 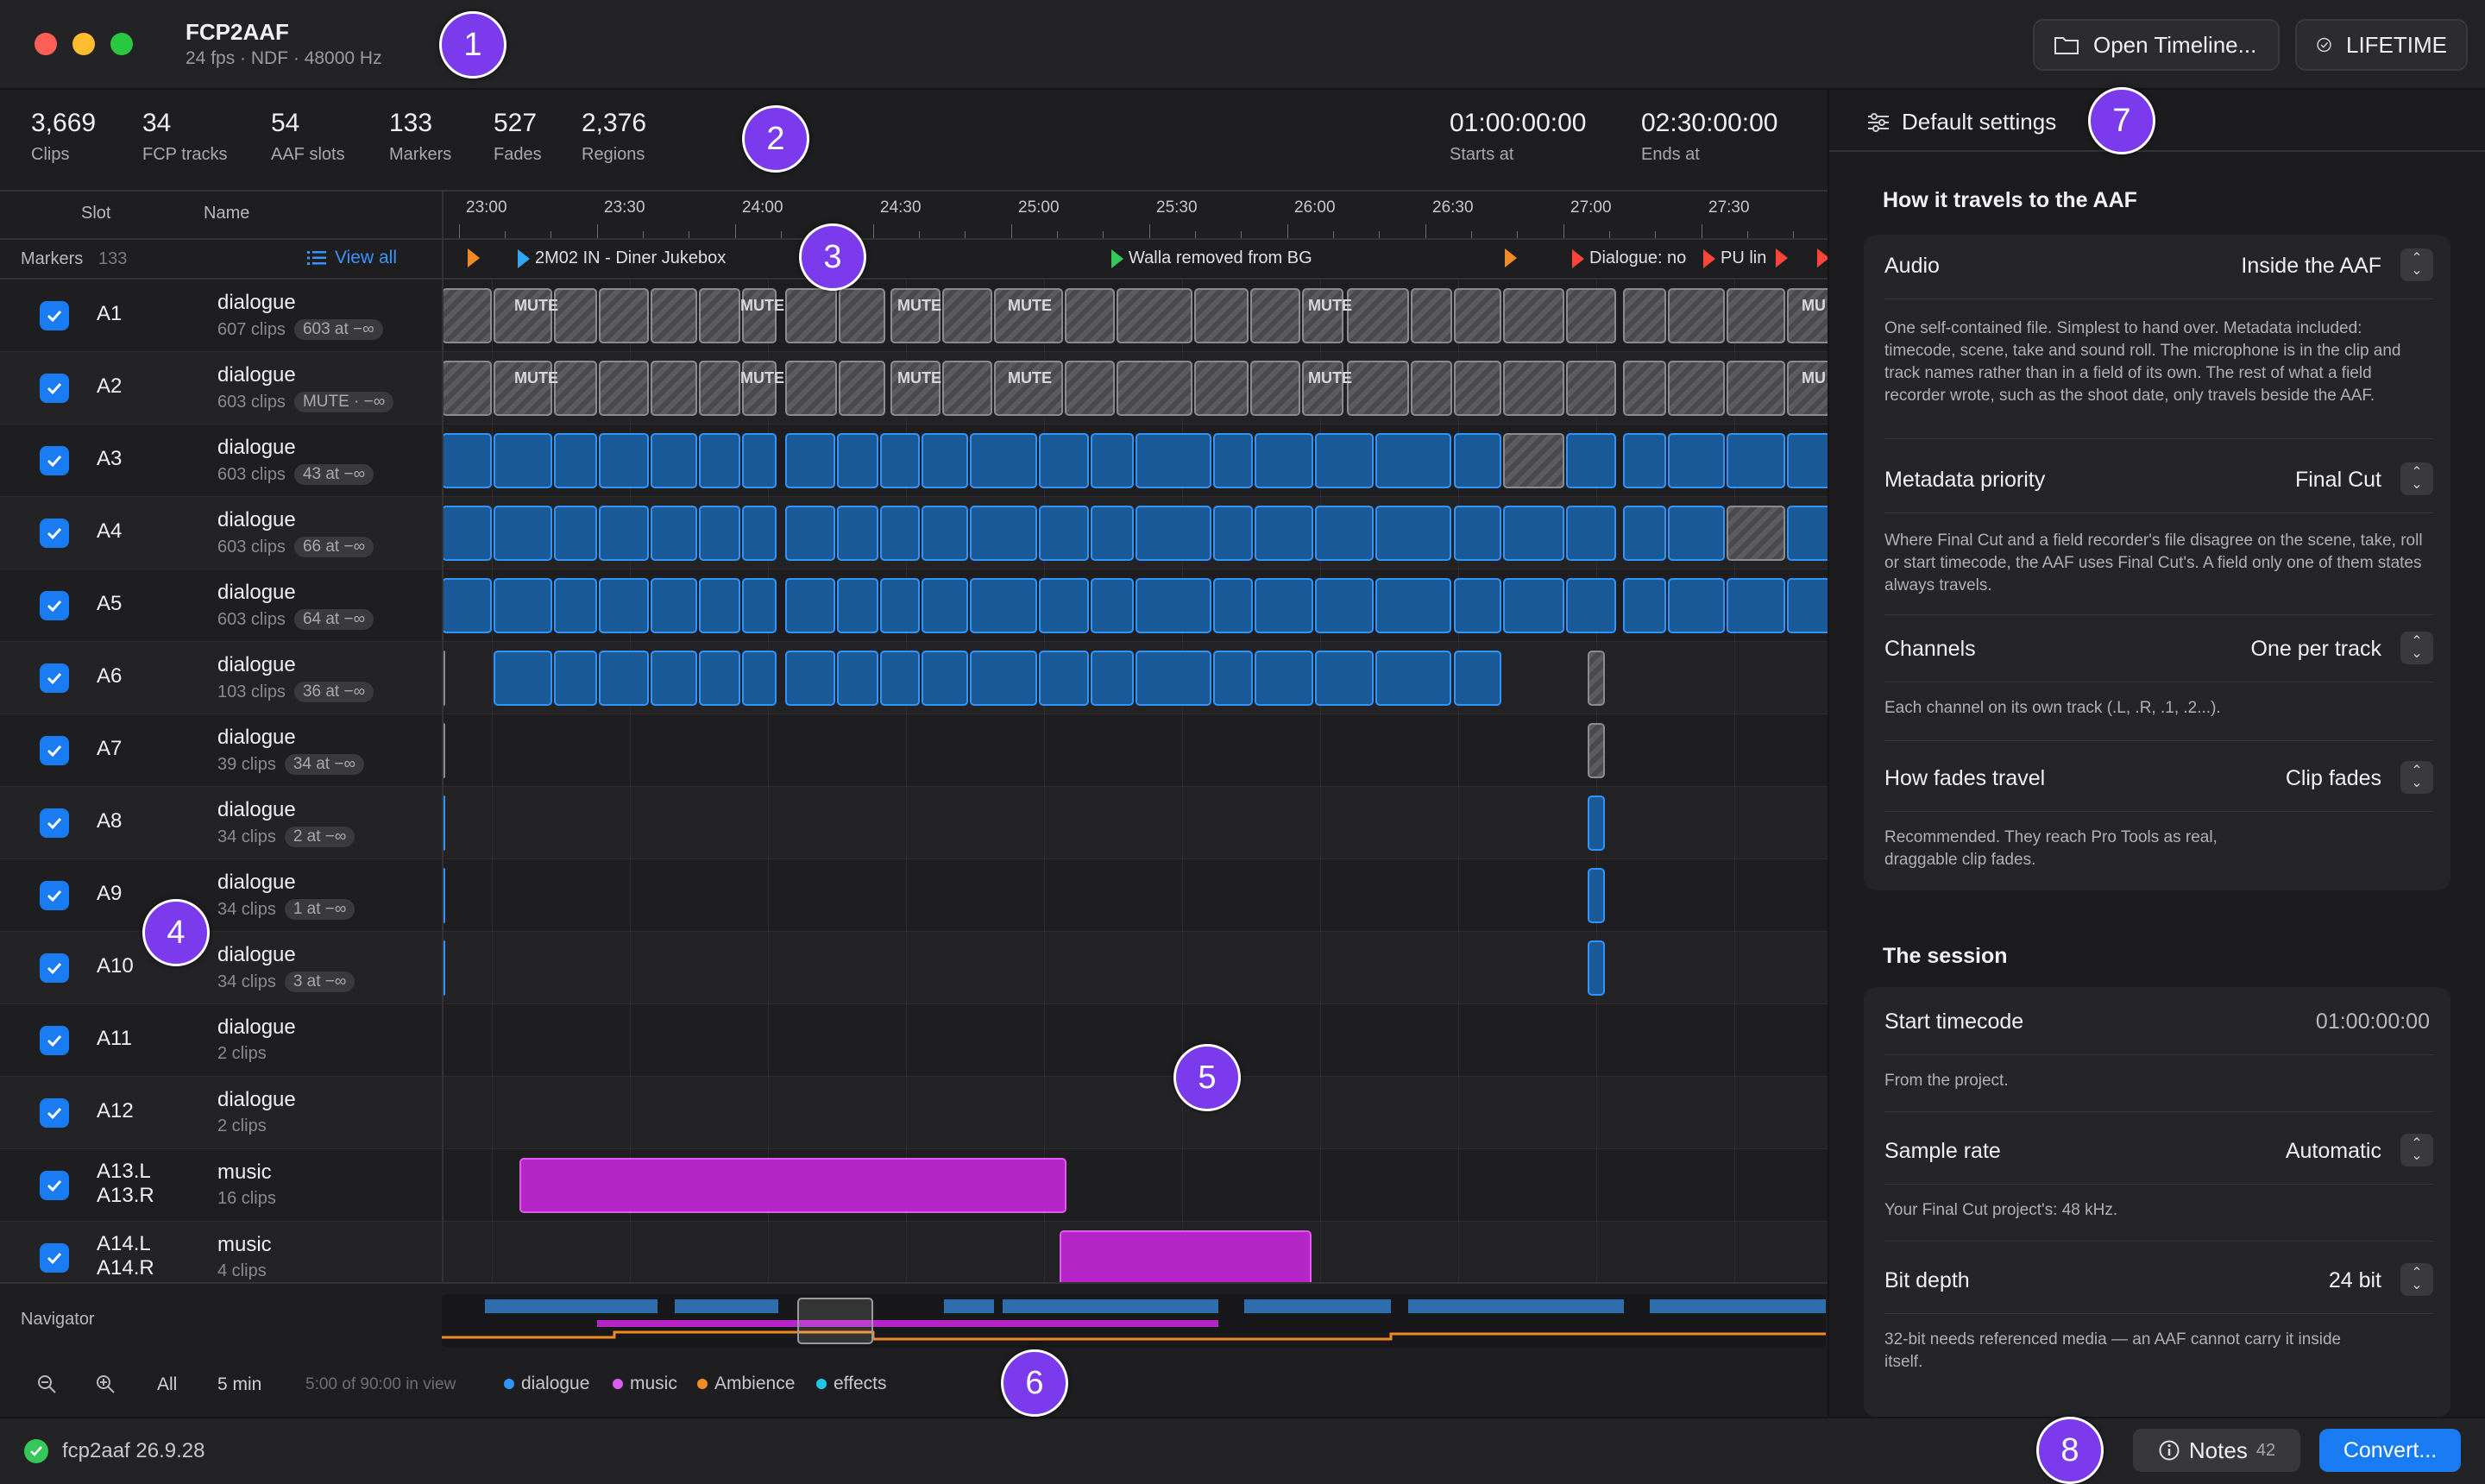 What do you see at coordinates (914, 1252) in the screenshot?
I see `track-row: A14.L A14.R music 4 clips` at bounding box center [914, 1252].